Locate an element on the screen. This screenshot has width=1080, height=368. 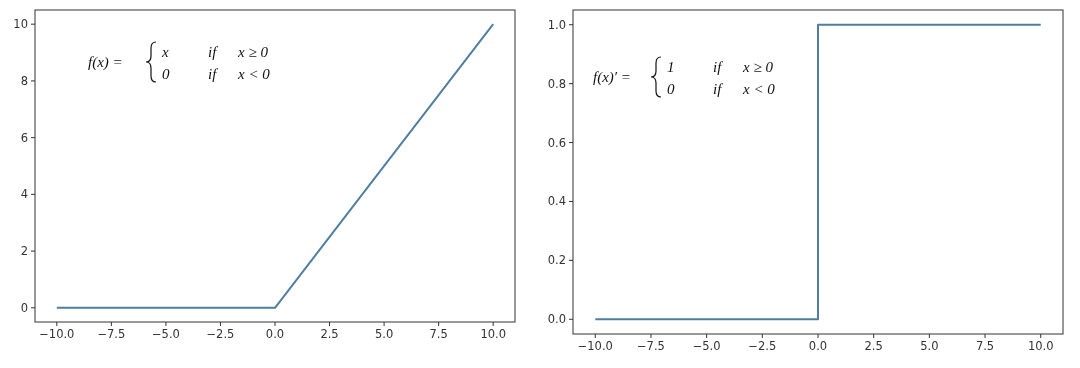
y-tick-label: 6 is located at coordinates (24, 137).